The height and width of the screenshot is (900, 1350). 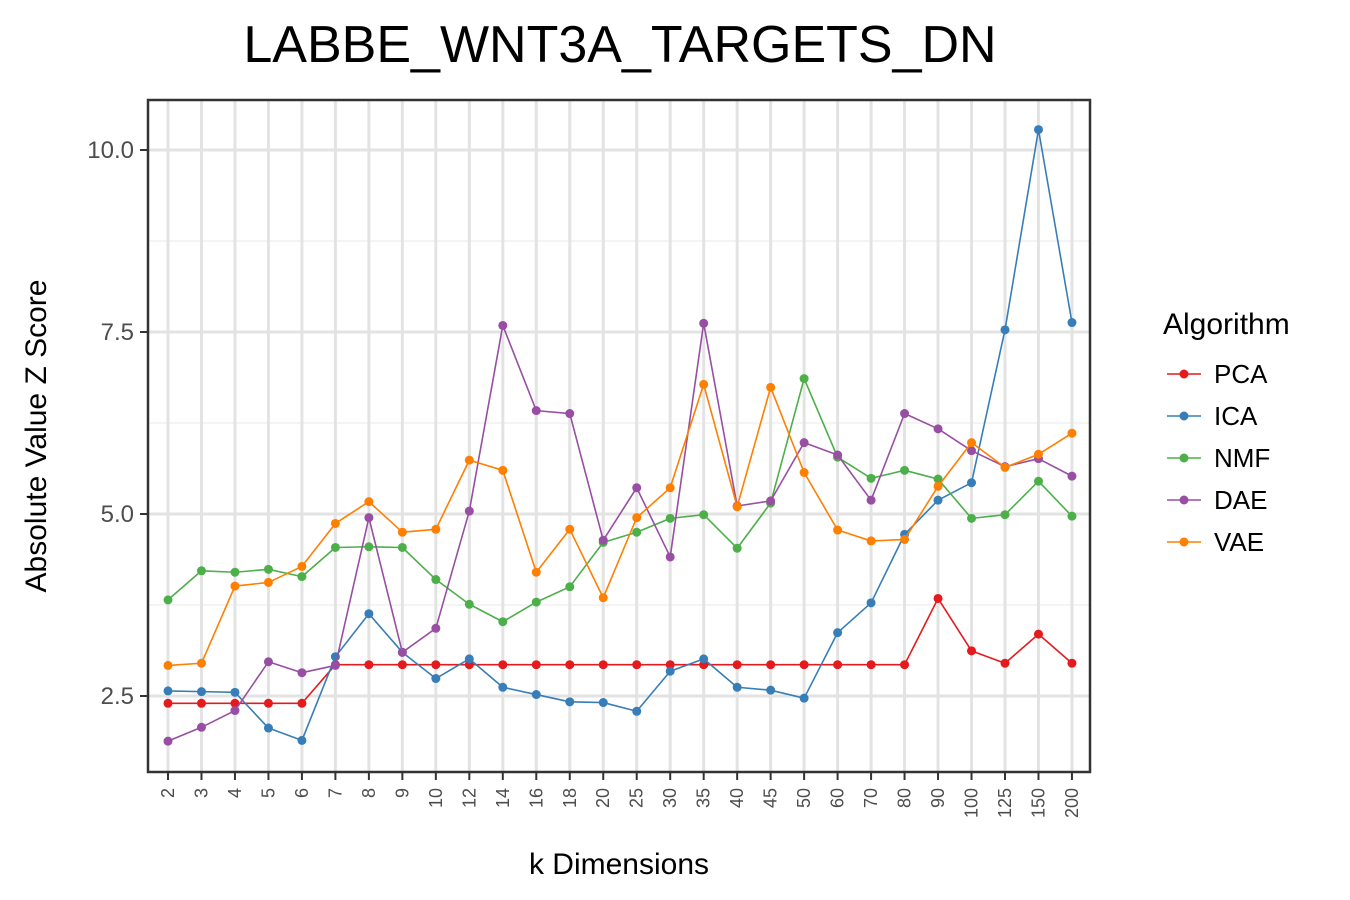 I want to click on x-tick-label: 16, so click(x=536, y=798).